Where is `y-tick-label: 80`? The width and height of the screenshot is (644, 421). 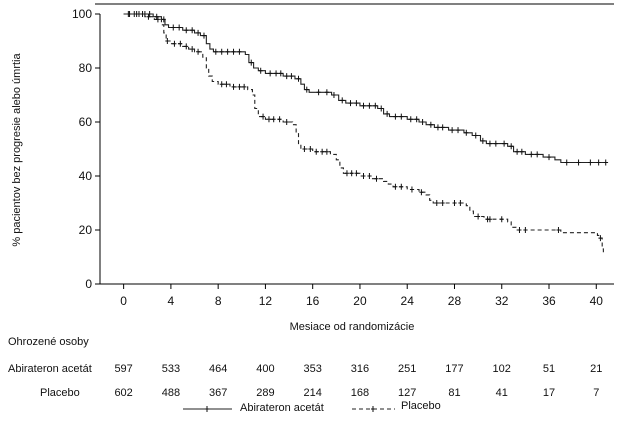
y-tick-label: 80 is located at coordinates (86, 68).